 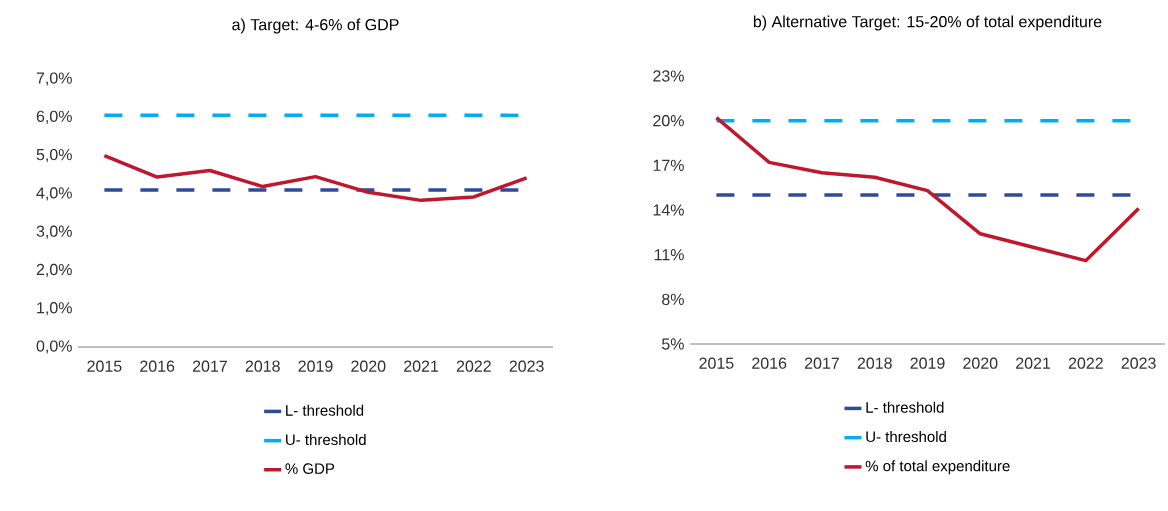 What do you see at coordinates (54, 270) in the screenshot?
I see `y-tick-label: 2,0%` at bounding box center [54, 270].